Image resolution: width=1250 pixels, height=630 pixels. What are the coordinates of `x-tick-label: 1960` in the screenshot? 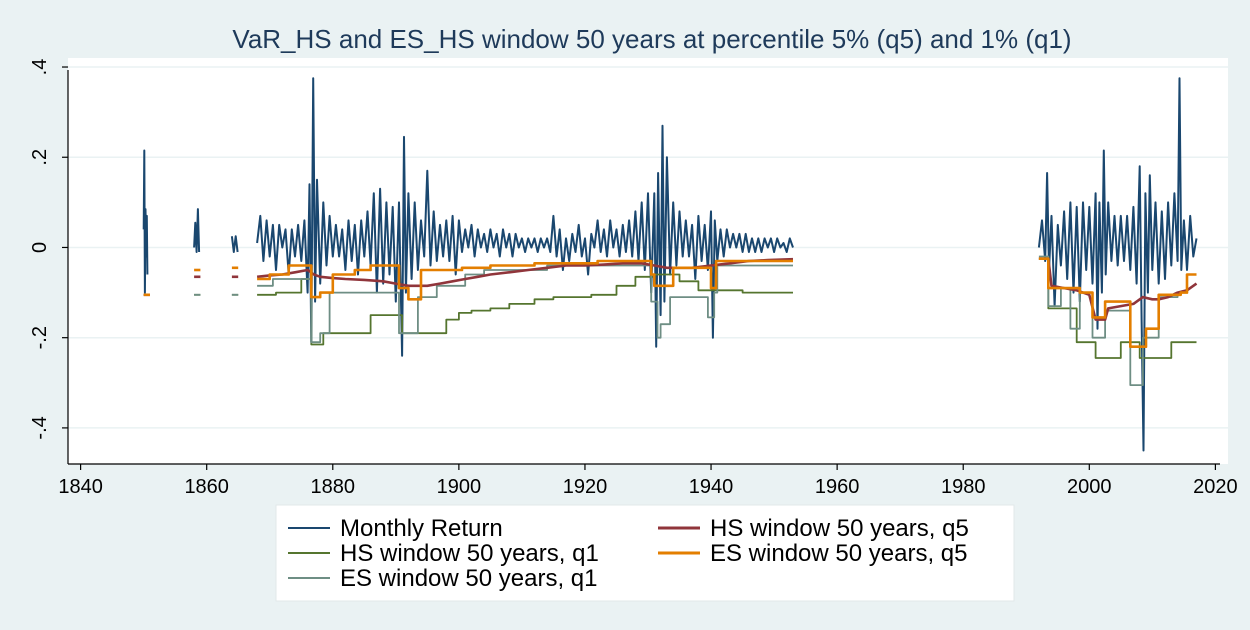 It's located at (837, 487).